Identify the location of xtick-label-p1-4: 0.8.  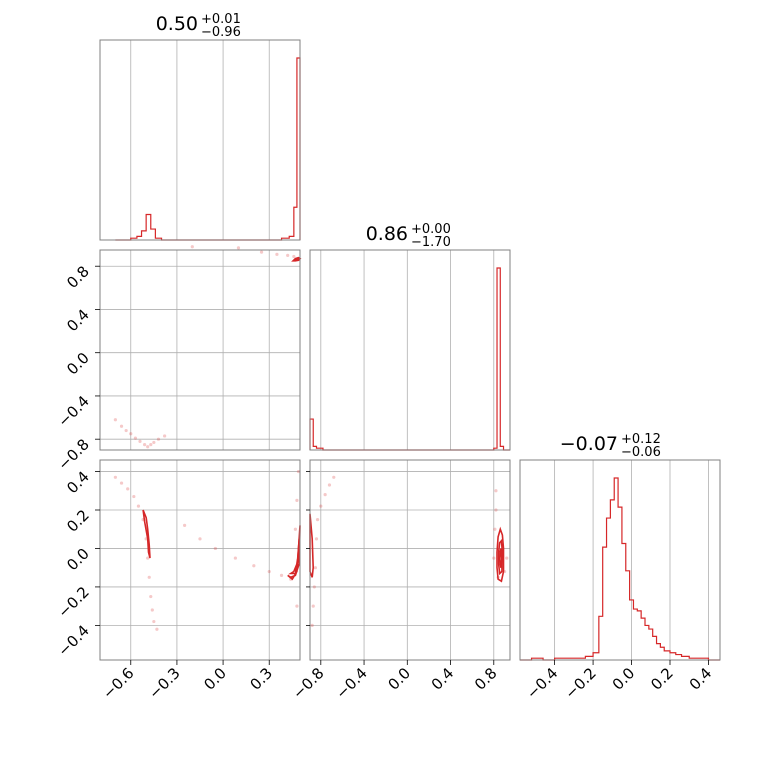
(486, 679).